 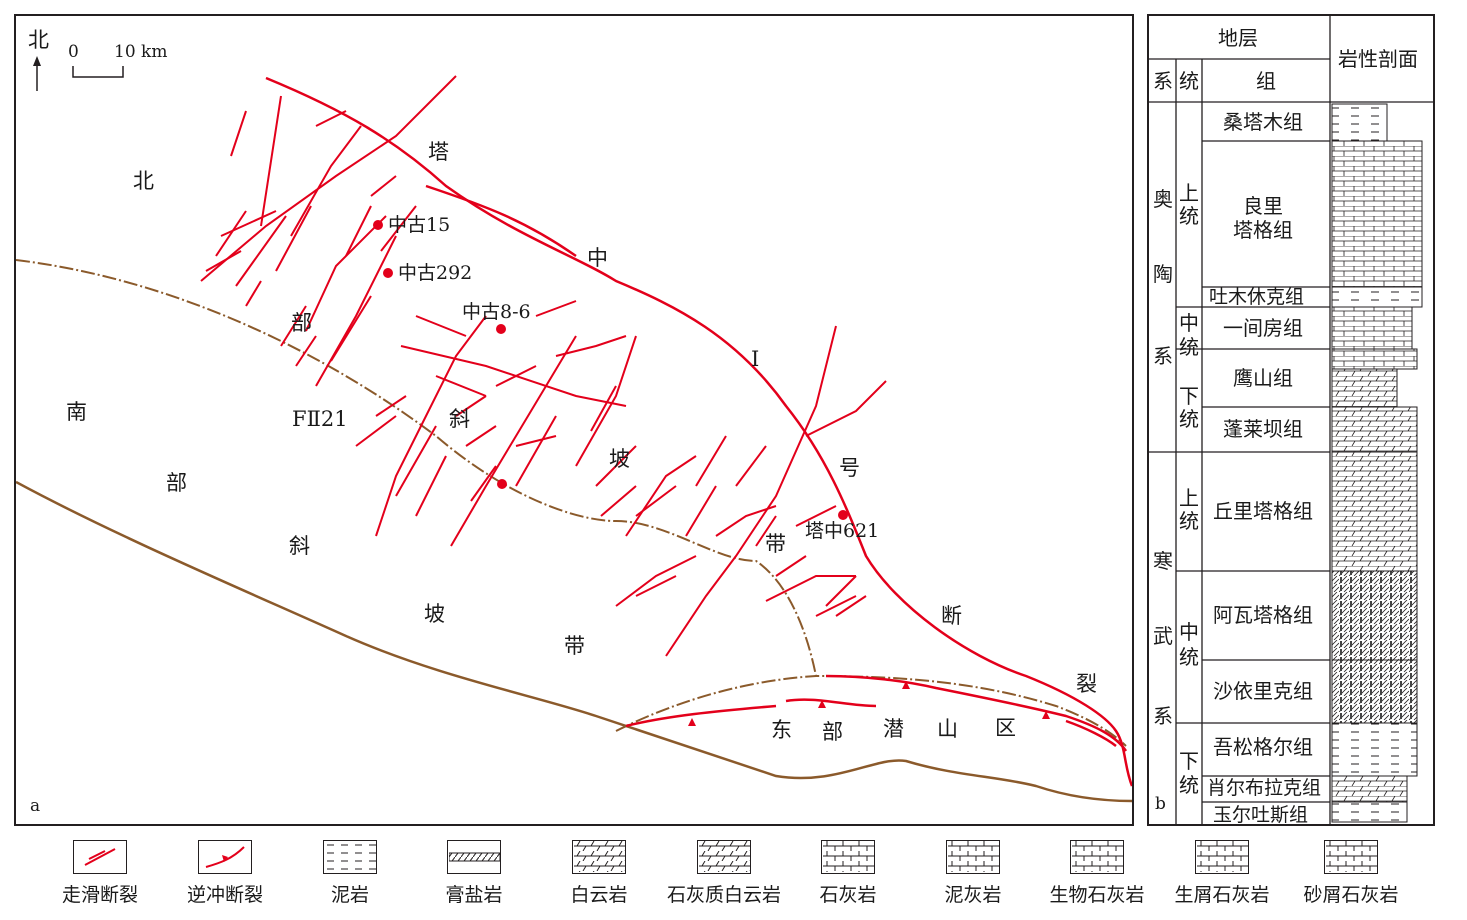 What do you see at coordinates (1378, 59) in the screenshot?
I see `strat-header-lith: 岩性剖面` at bounding box center [1378, 59].